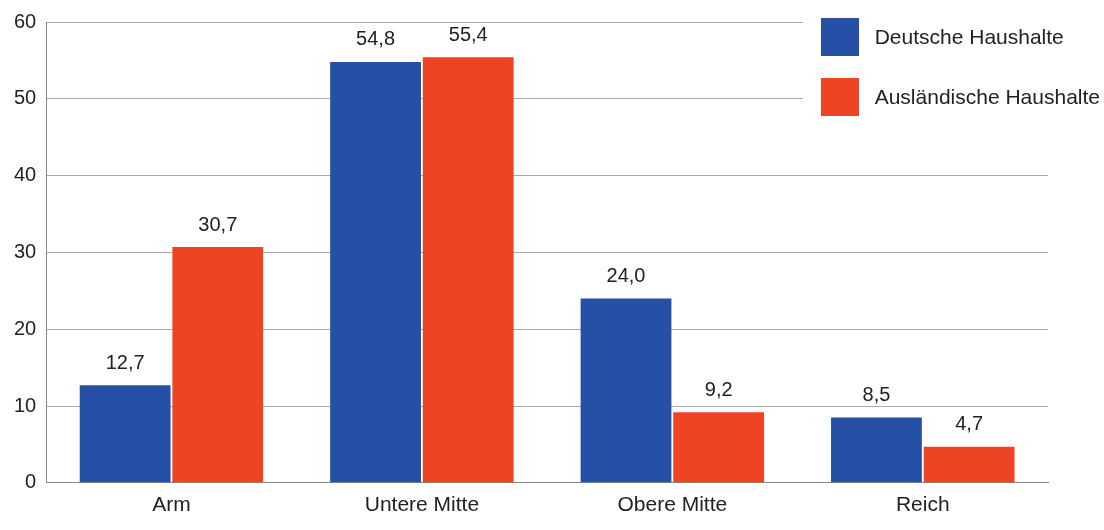 The image size is (1104, 530). Describe the element at coordinates (626, 275) in the screenshot. I see `data-label: 24,0` at that location.